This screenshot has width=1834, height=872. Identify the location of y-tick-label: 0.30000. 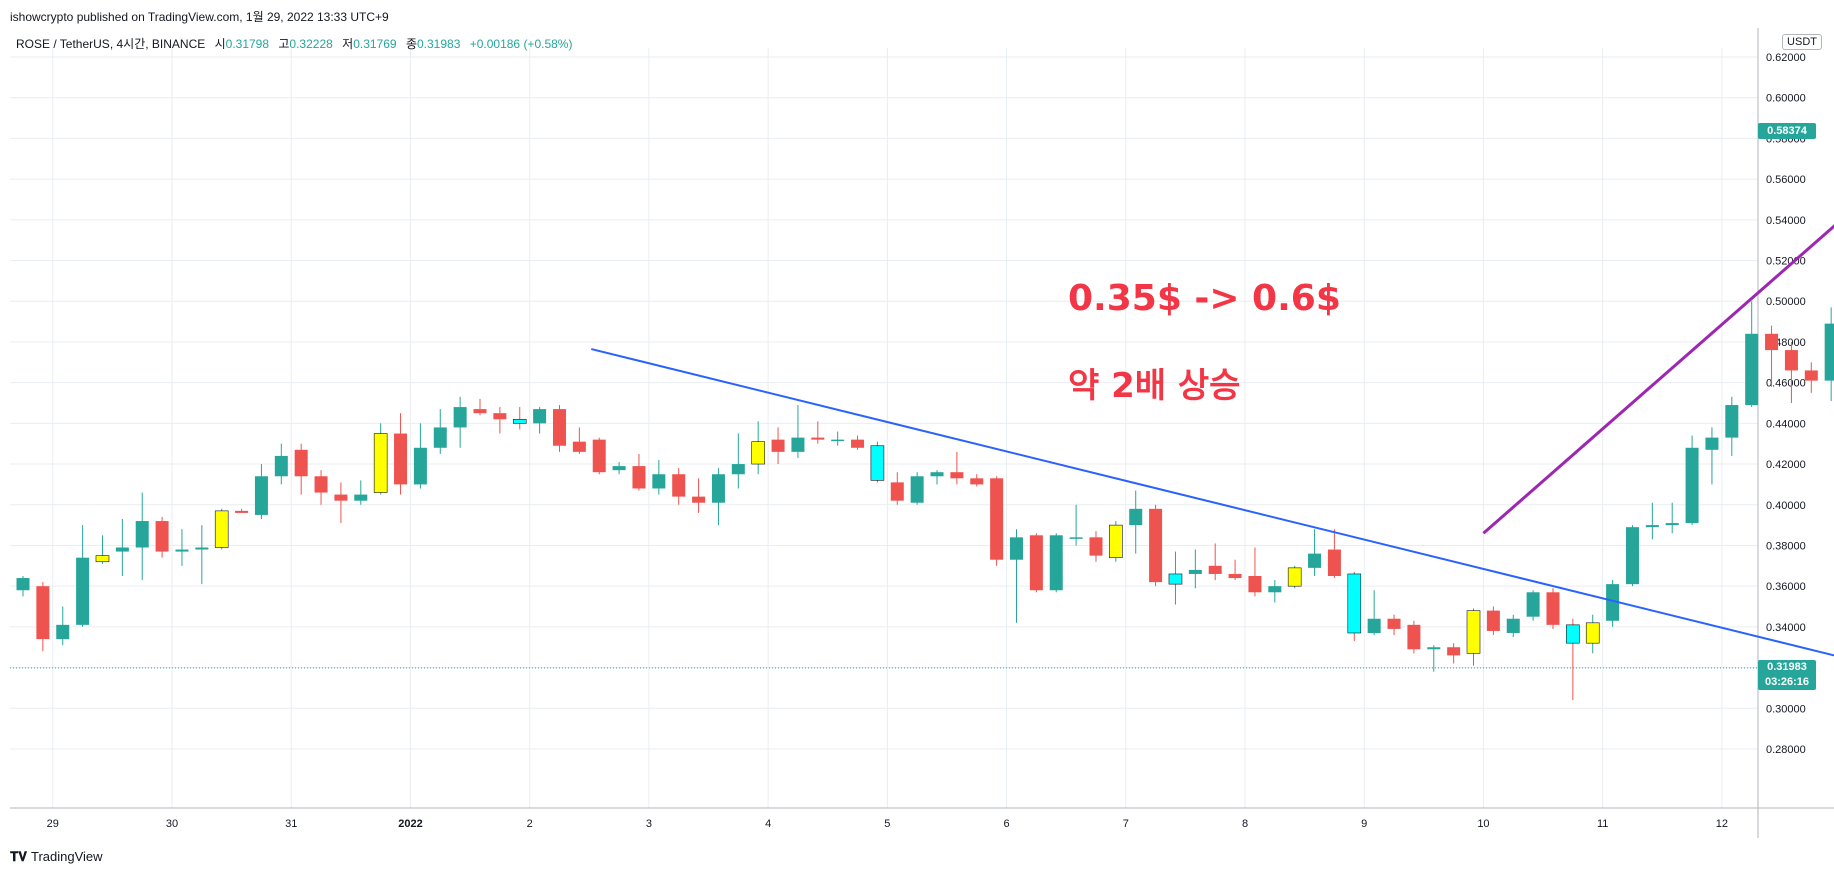
(1786, 709).